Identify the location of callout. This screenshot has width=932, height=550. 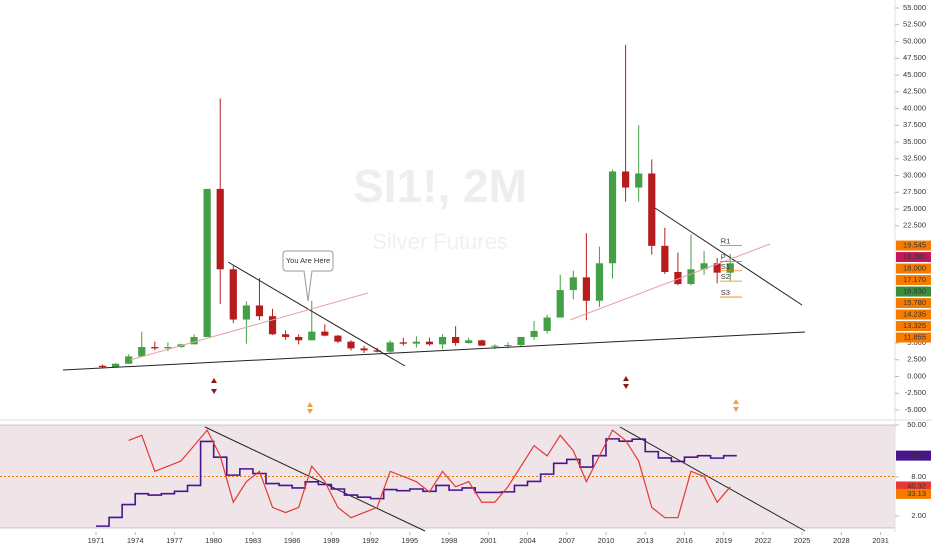
(308, 276).